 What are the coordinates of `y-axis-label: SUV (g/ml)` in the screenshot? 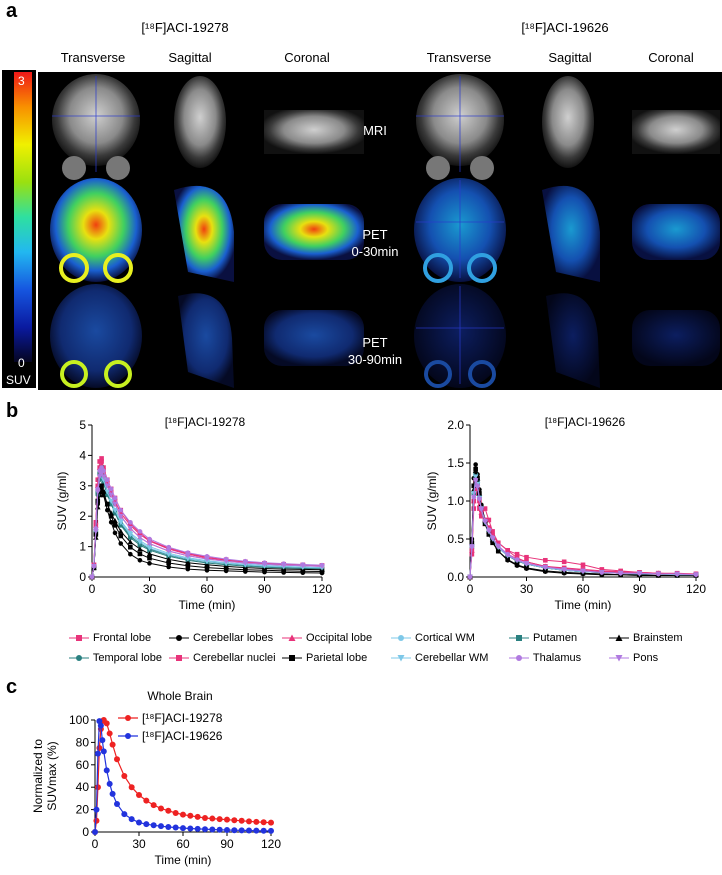 It's located at (432, 501).